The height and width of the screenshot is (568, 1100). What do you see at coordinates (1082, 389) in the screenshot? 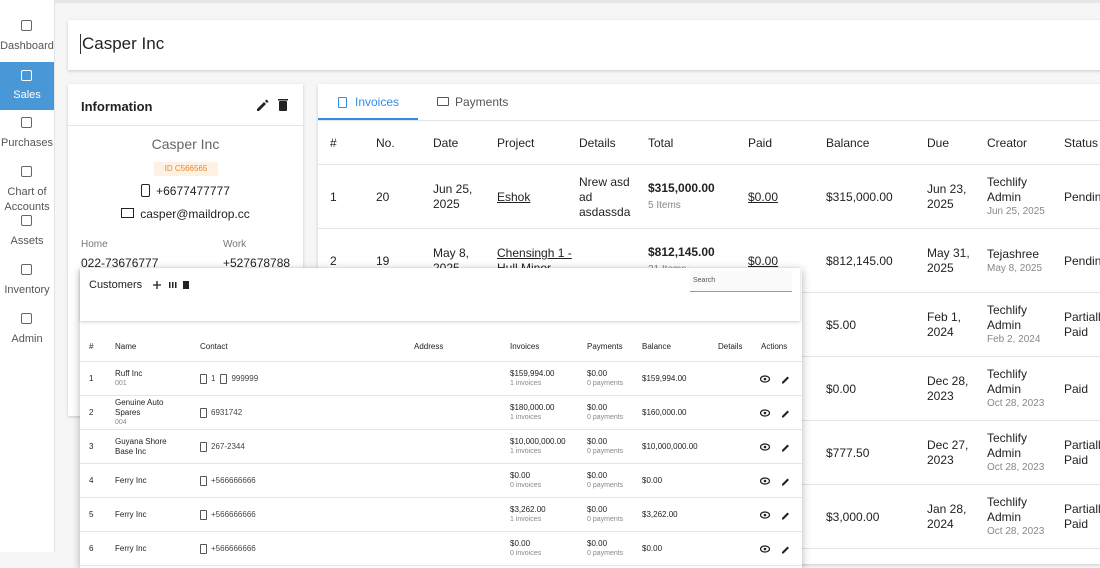
I see `cell-status: Paid` at bounding box center [1082, 389].